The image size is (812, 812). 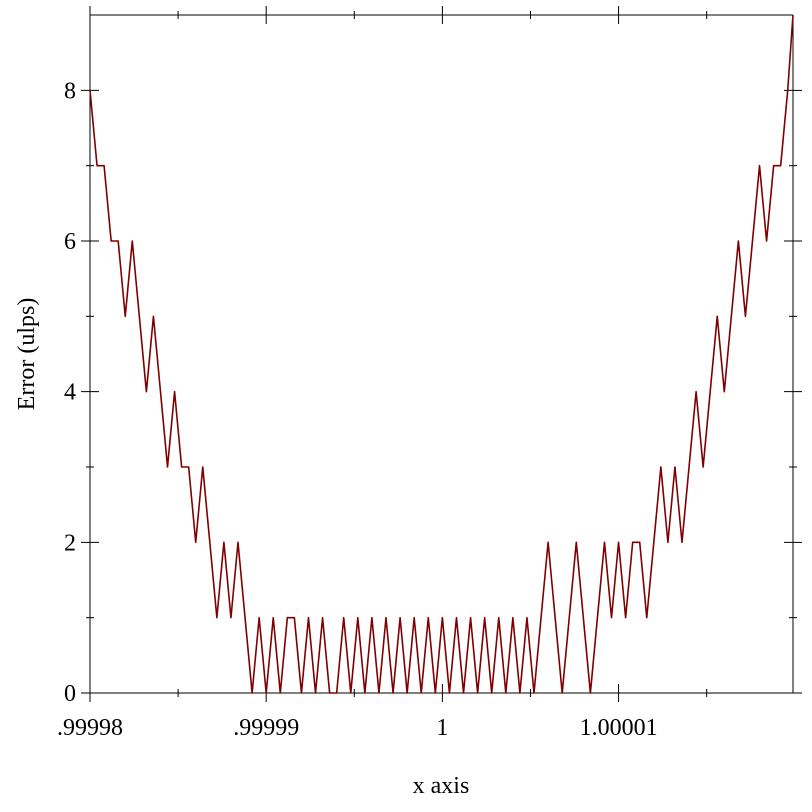 I want to click on y-axis-label: Error (ulps), so click(x=27, y=354).